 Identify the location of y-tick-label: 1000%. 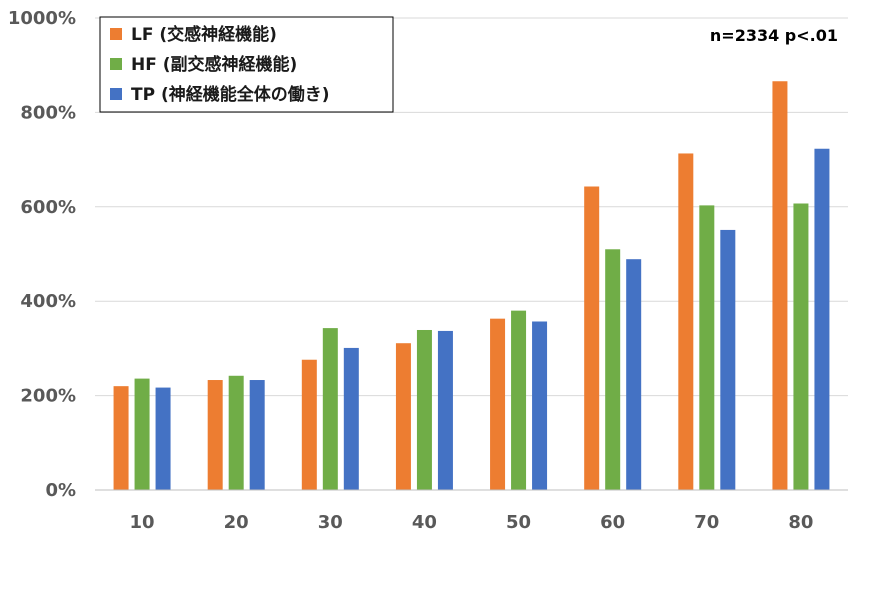
(42, 18).